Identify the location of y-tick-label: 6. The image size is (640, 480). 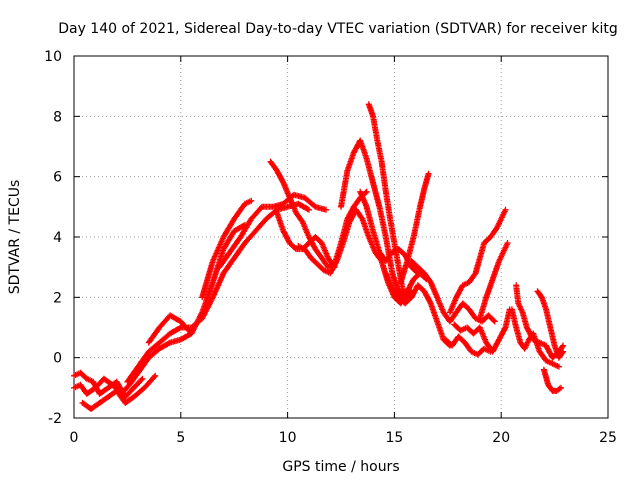
(57, 178).